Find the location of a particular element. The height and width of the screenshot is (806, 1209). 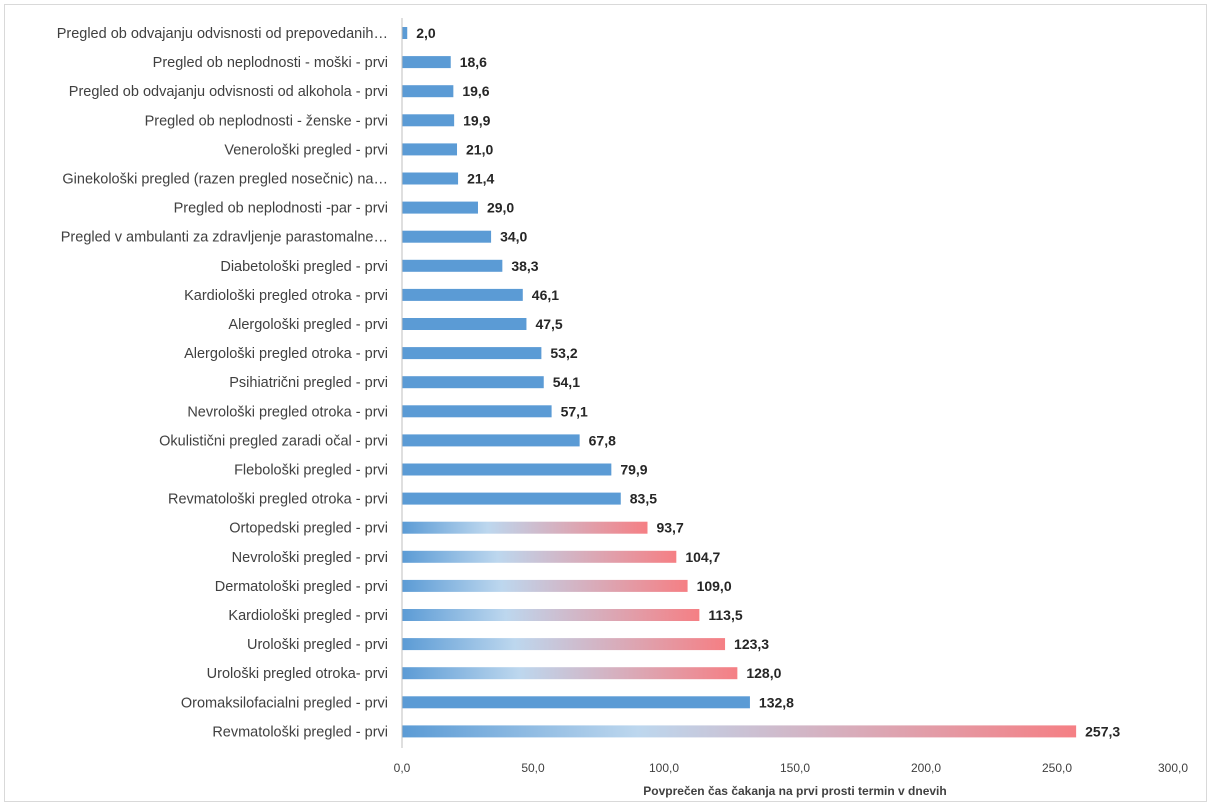

value-label-25: 257,3 is located at coordinates (1102, 731).